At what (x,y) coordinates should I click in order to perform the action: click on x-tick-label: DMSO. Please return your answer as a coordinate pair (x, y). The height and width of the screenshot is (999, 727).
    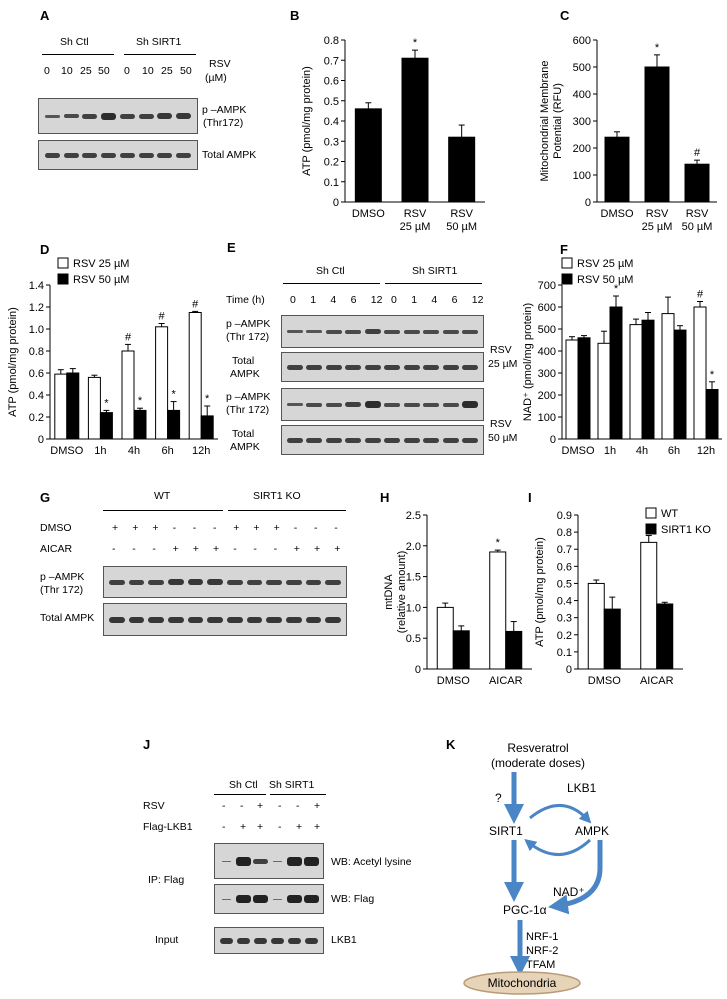
    Looking at the image, I should click on (604, 681).